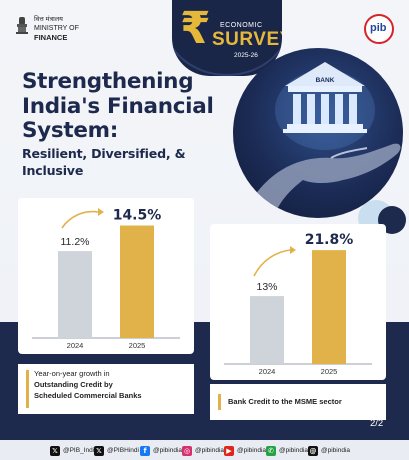 This screenshot has height=460, width=409. What do you see at coordinates (145, 450) in the screenshot?
I see `facebook-icon: f` at bounding box center [145, 450].